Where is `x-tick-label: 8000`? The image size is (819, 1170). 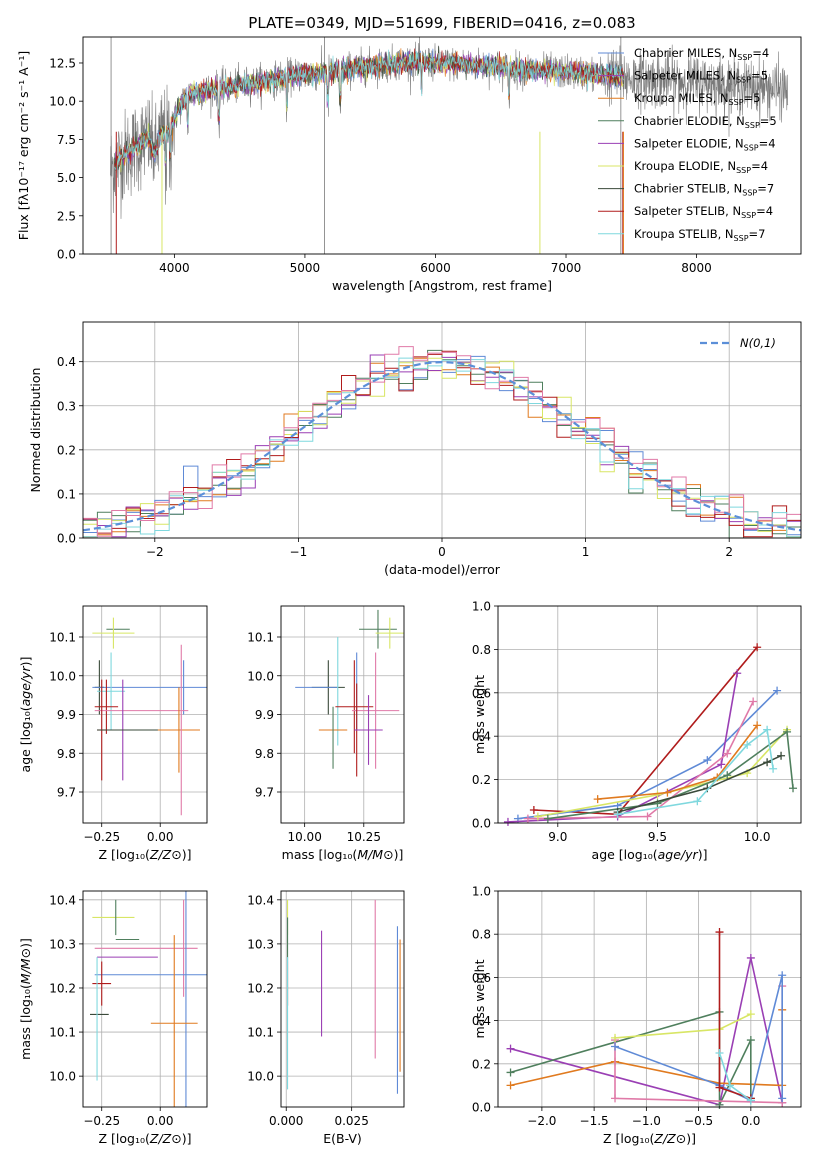 x-tick-label: 8000 is located at coordinates (696, 268).